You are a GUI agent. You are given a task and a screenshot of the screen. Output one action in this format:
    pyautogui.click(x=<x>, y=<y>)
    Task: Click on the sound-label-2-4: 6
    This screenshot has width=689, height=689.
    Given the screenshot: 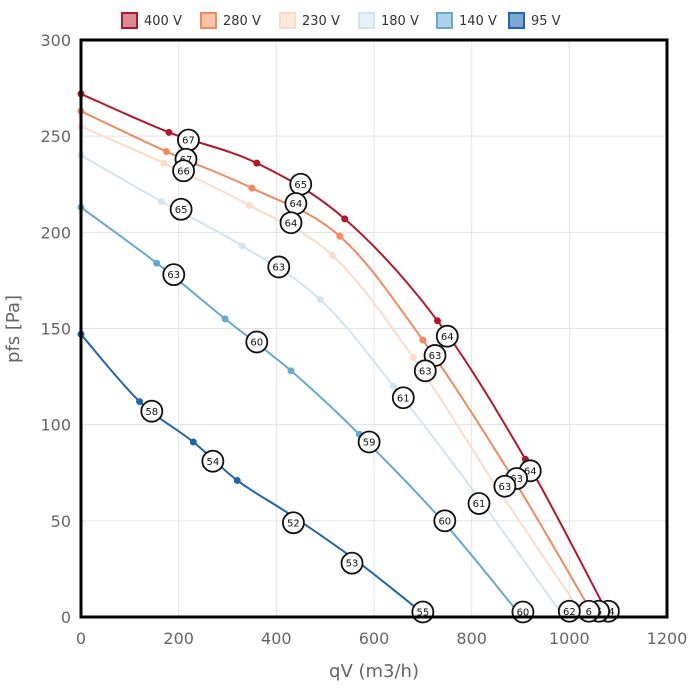 What is the action you would take?
    pyautogui.click(x=589, y=611)
    